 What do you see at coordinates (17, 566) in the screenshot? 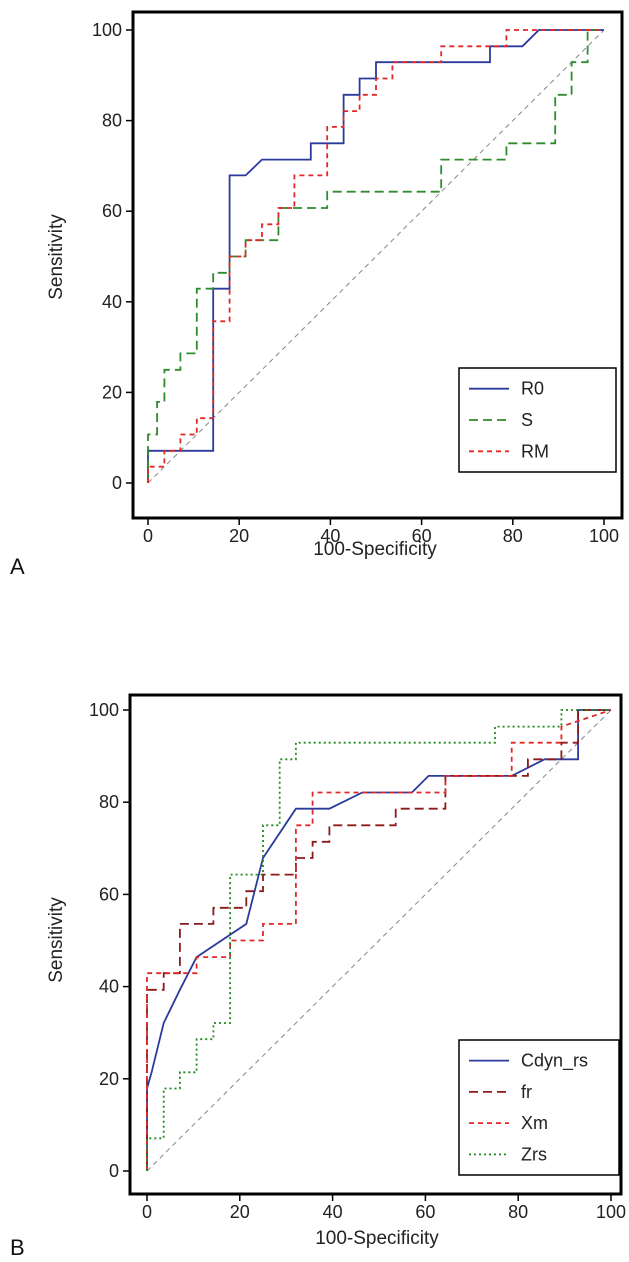
I see `panel-label: A` at bounding box center [17, 566].